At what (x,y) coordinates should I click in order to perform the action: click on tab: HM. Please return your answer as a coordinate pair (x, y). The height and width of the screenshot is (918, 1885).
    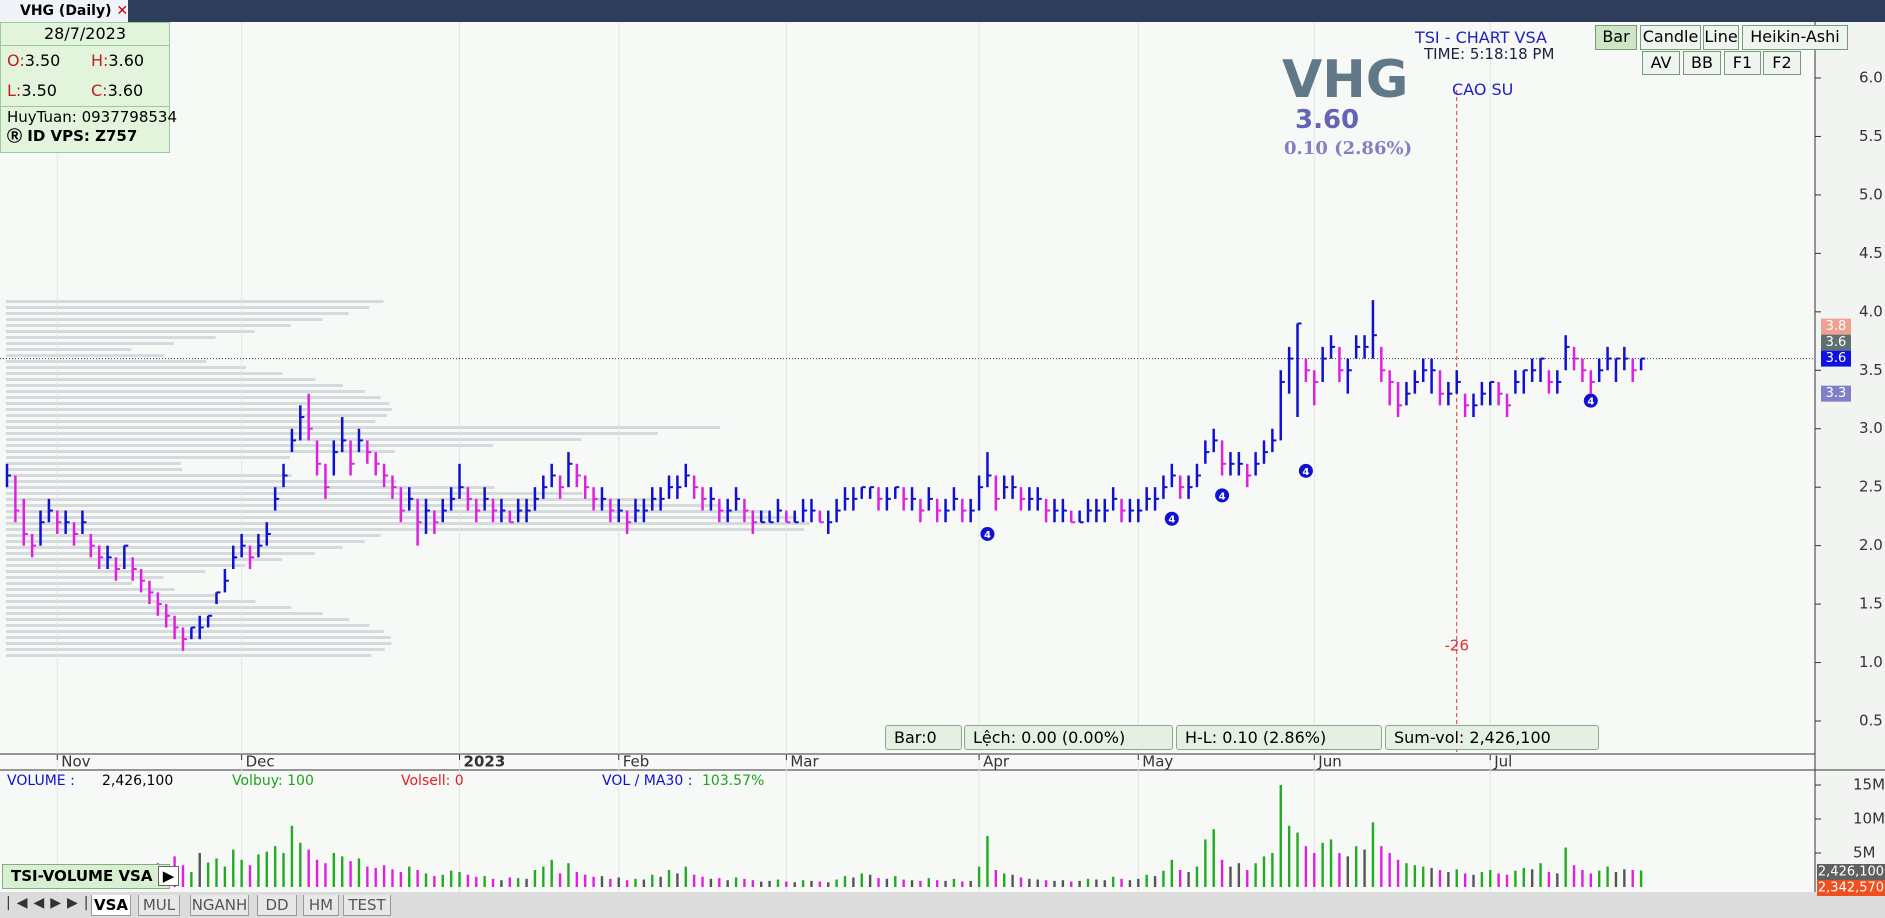
    Looking at the image, I should click on (321, 905).